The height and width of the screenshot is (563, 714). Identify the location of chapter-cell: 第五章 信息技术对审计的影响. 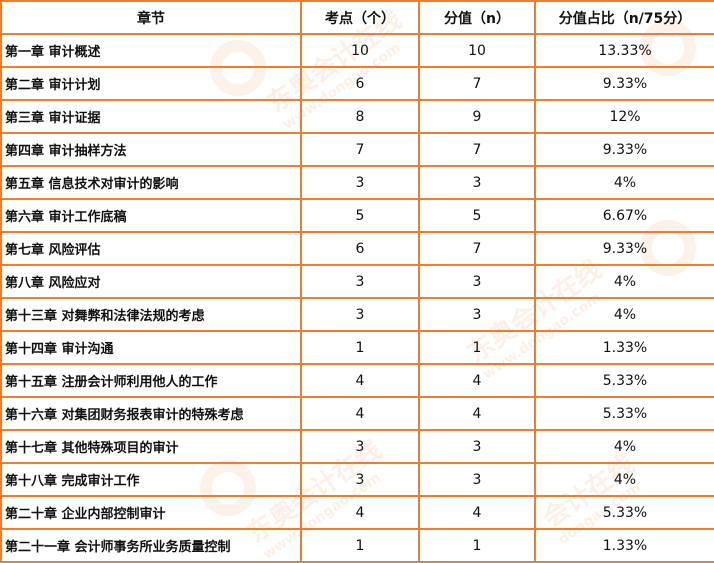
(151, 182).